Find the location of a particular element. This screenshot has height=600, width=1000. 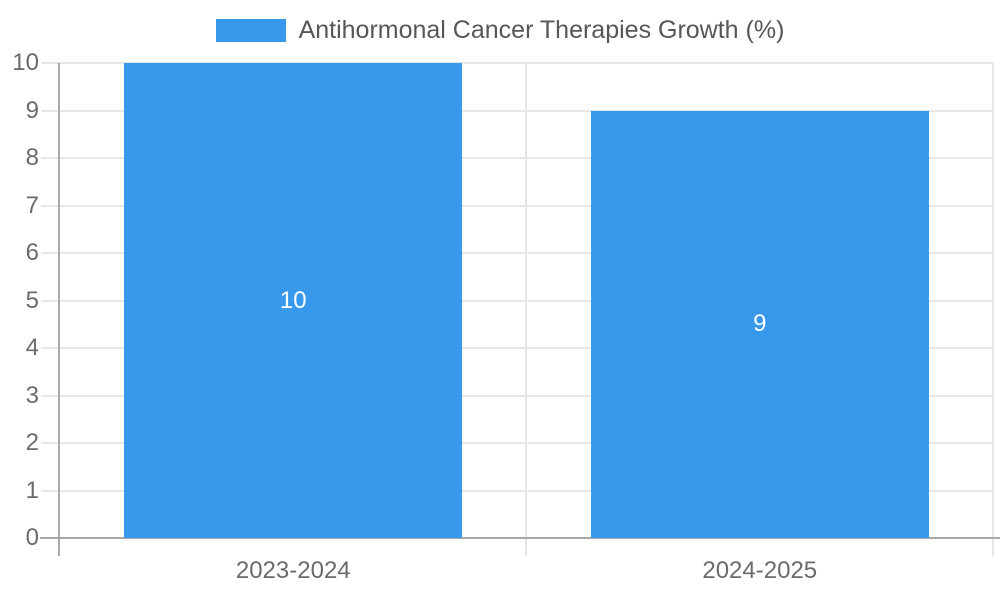

bar-value-label: 9 is located at coordinates (760, 324).